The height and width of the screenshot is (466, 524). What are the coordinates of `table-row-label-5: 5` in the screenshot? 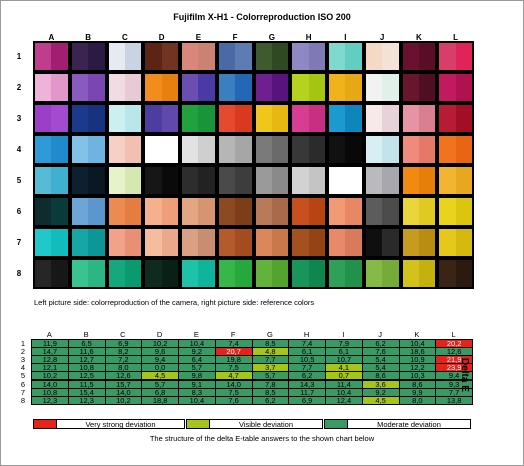 It's located at (23, 376).